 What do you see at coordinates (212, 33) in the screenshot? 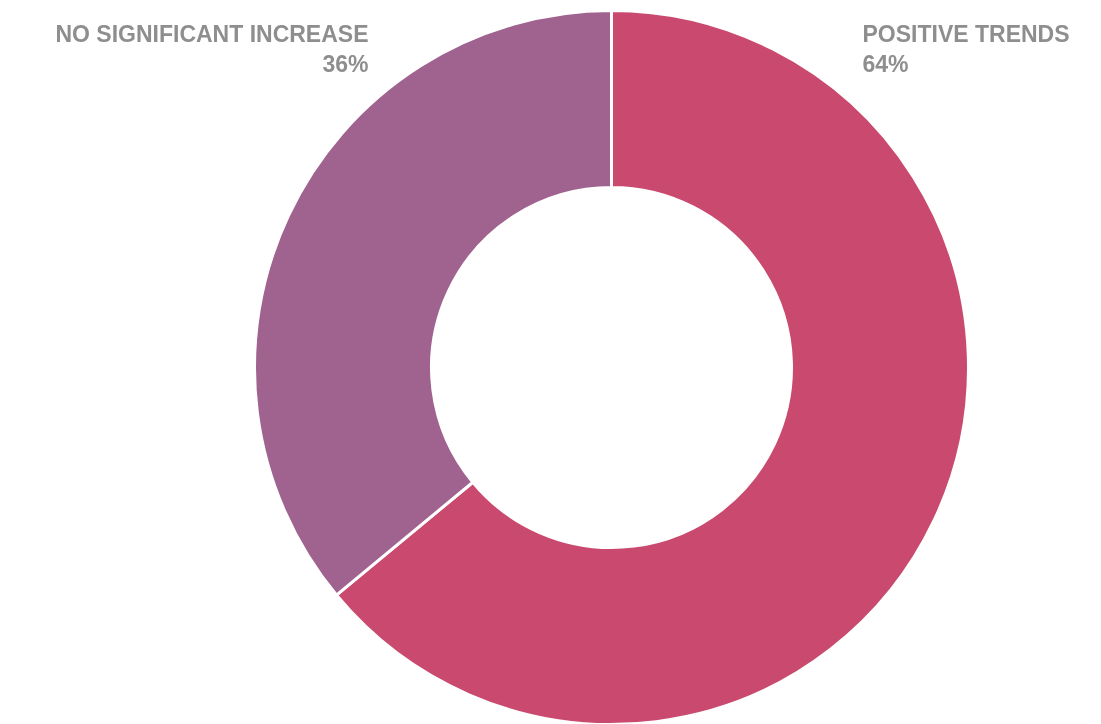
I see `slice-label: NO SIGNIFICANT INCREASE` at bounding box center [212, 33].